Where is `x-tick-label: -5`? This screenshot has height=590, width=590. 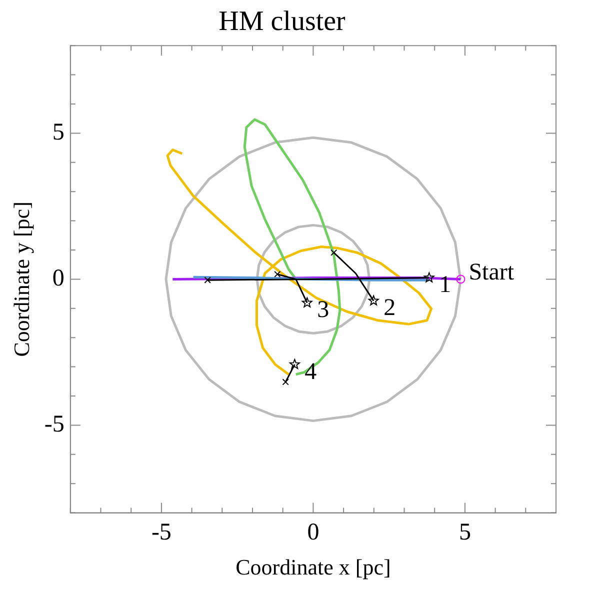
x-tick-label: -5 is located at coordinates (161, 532).